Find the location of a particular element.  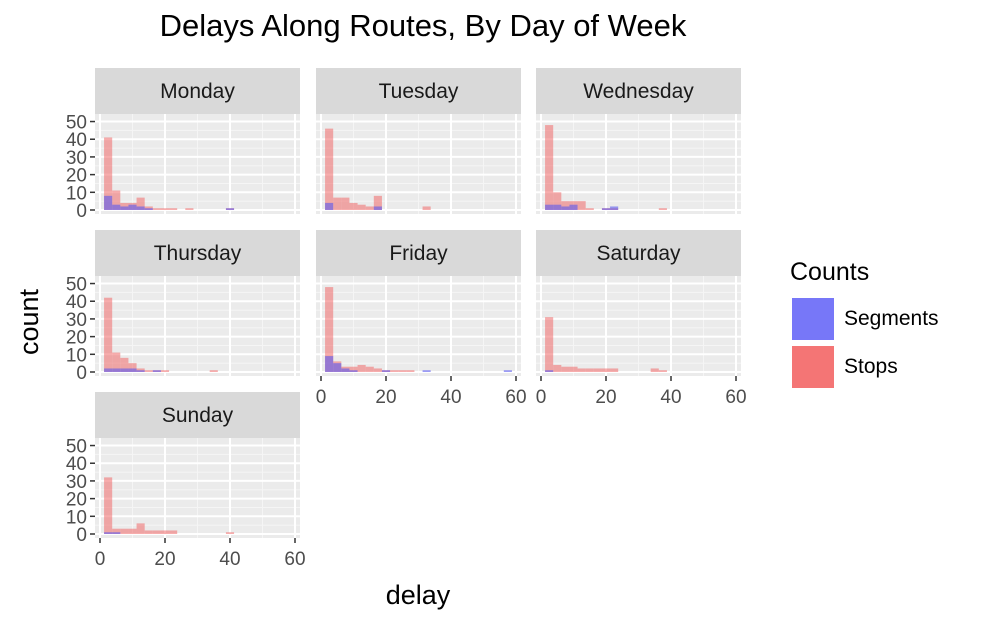

panel-strip-label-saturday: Saturday is located at coordinates (638, 253).